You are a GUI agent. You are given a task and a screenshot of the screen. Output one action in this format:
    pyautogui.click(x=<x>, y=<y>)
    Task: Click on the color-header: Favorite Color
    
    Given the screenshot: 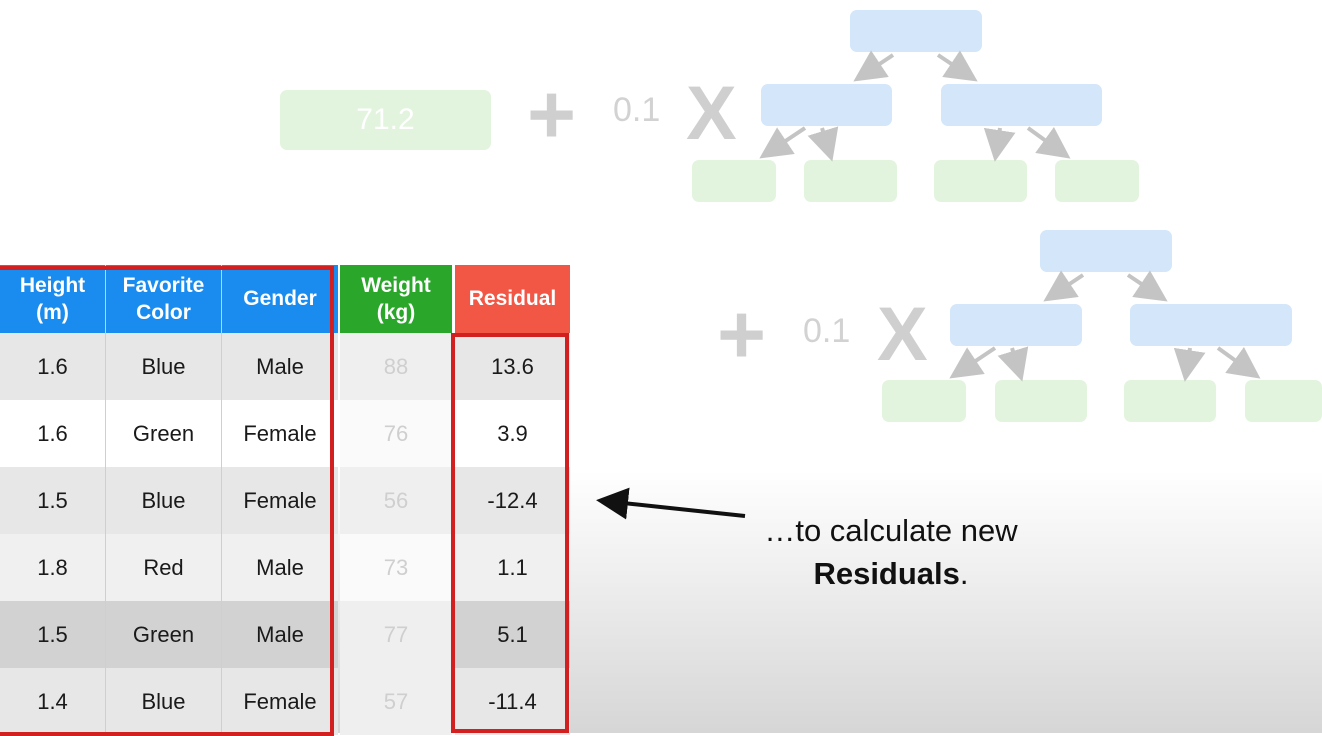 What is the action you would take?
    pyautogui.click(x=164, y=299)
    